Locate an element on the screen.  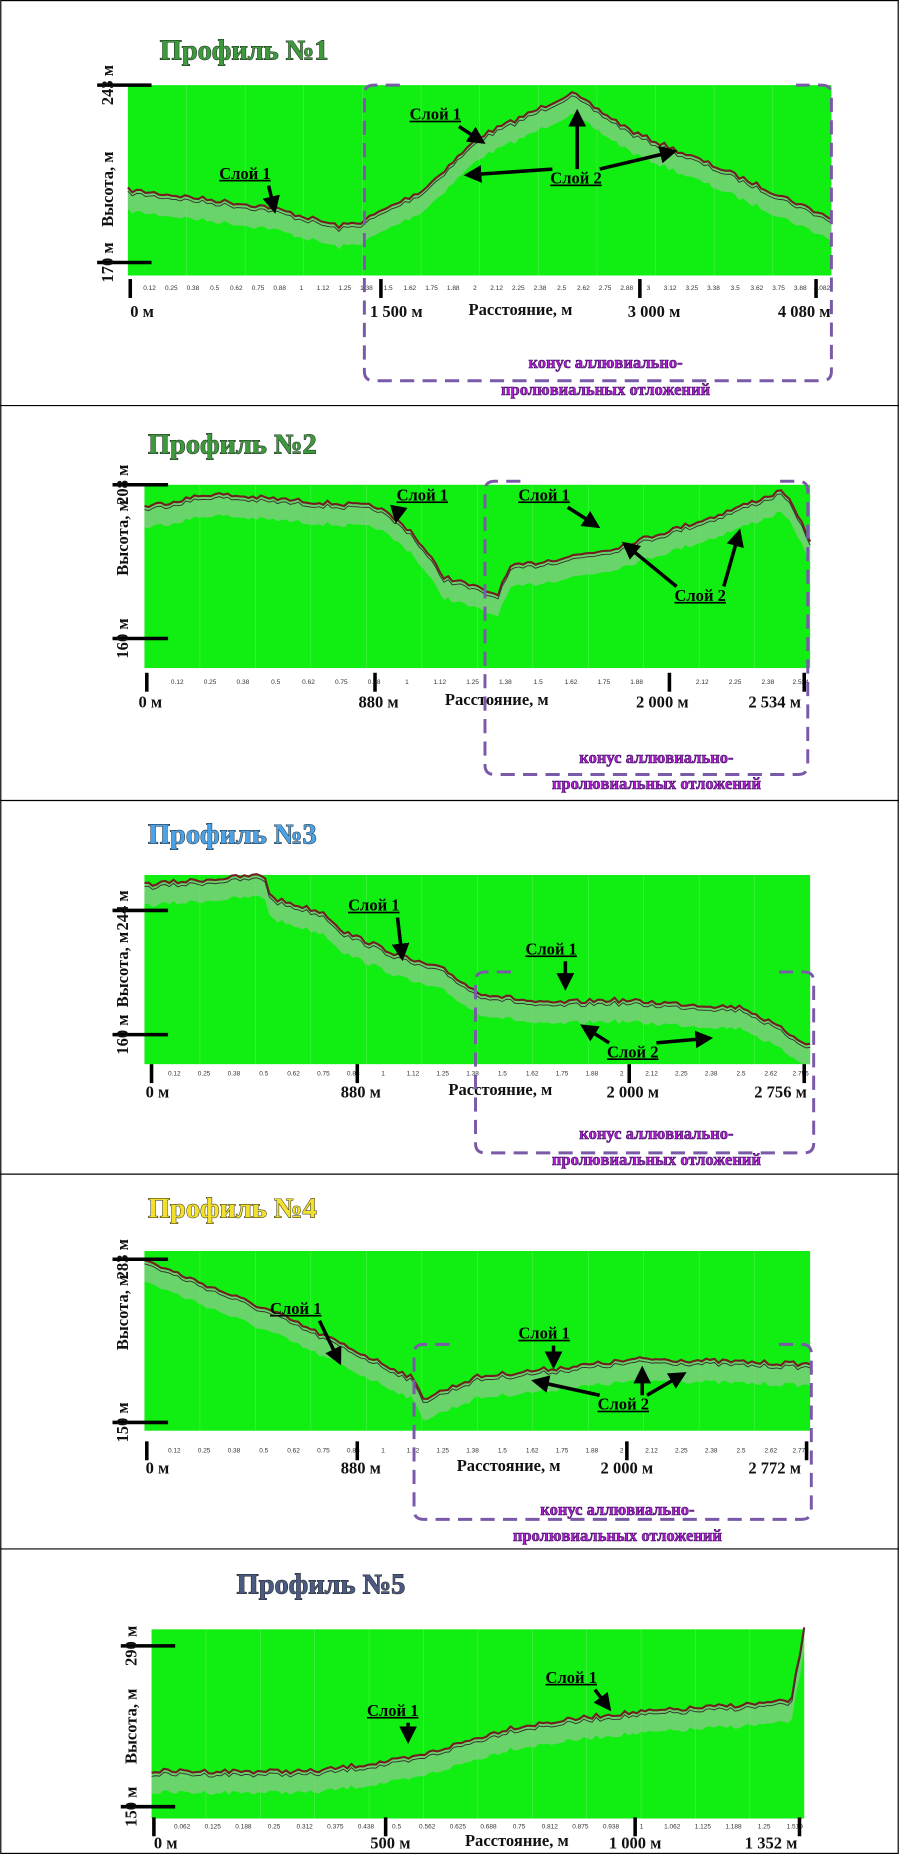
scale-label: 2.88 is located at coordinates (626, 288).